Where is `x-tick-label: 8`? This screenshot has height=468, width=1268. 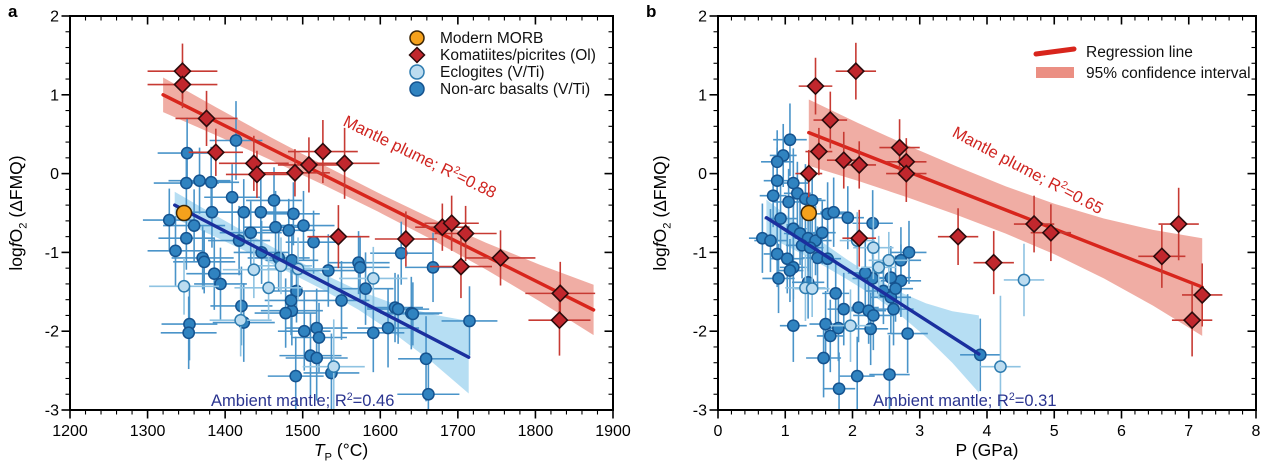 x-tick-label: 8 is located at coordinates (1256, 431).